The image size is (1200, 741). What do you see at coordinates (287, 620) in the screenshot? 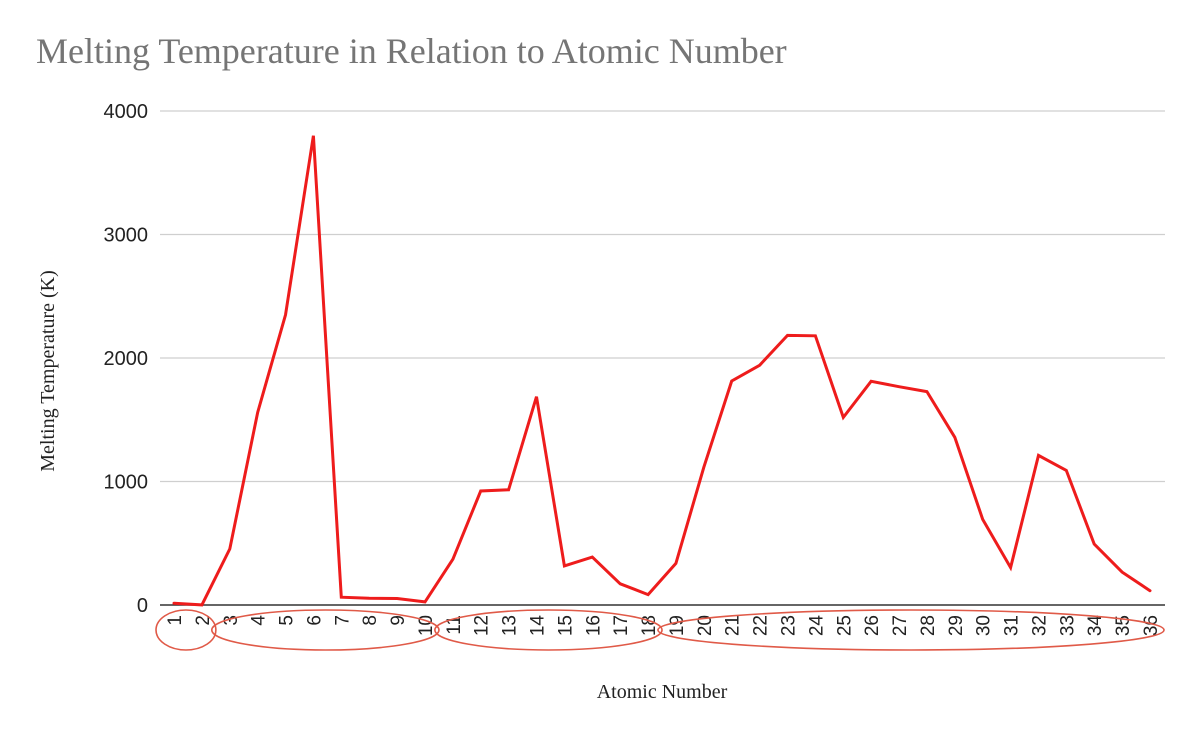
I see `x-tick-label: 5` at bounding box center [287, 620].